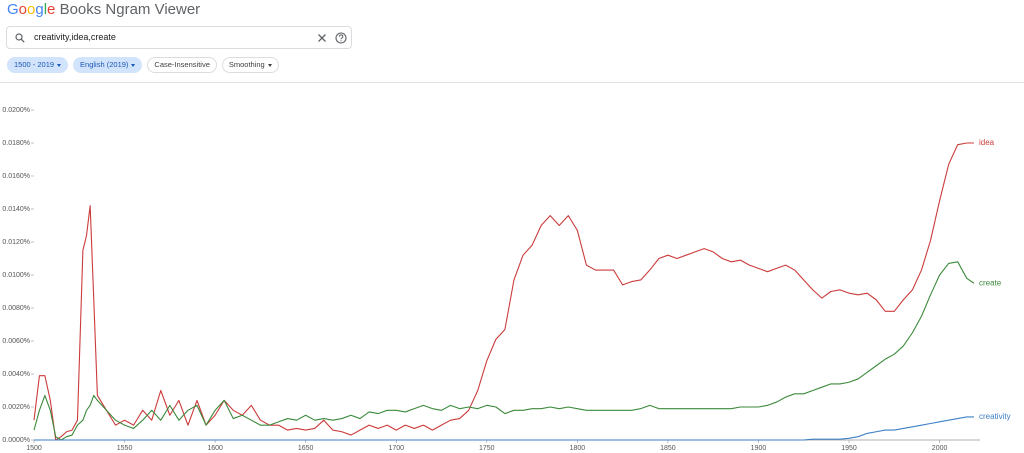 The height and width of the screenshot is (453, 1024). I want to click on smoothing-chip: Smoothing, so click(250, 65).